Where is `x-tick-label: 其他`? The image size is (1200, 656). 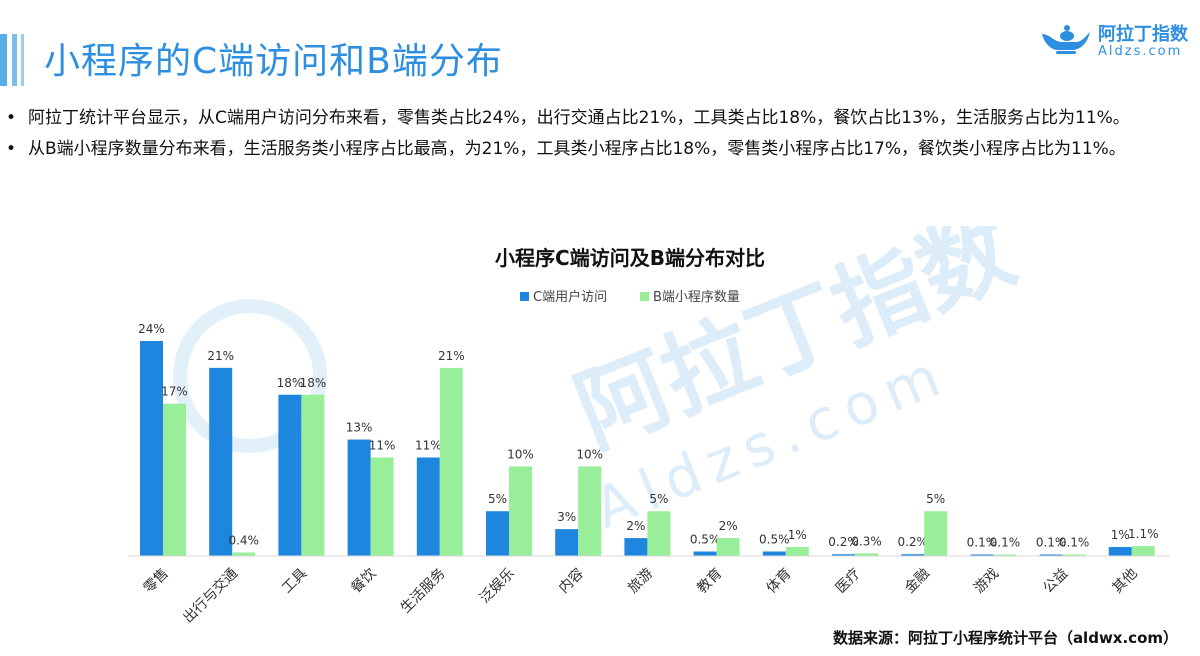 x-tick-label: 其他 is located at coordinates (1125, 581).